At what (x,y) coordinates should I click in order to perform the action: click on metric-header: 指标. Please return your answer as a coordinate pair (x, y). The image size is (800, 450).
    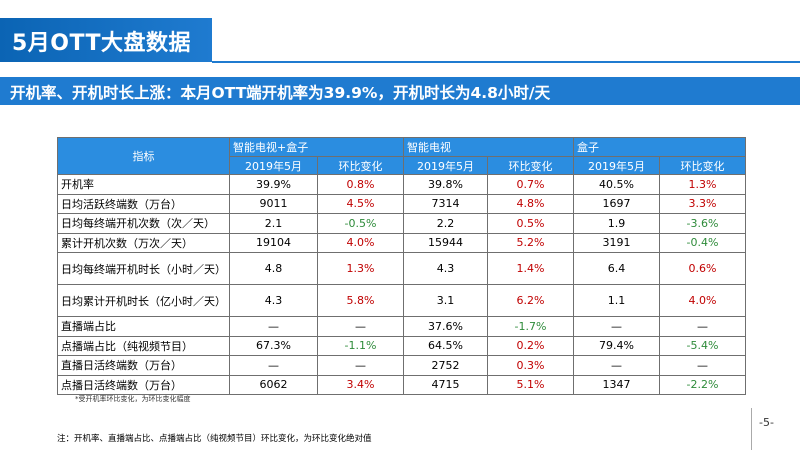
    Looking at the image, I should click on (143, 156).